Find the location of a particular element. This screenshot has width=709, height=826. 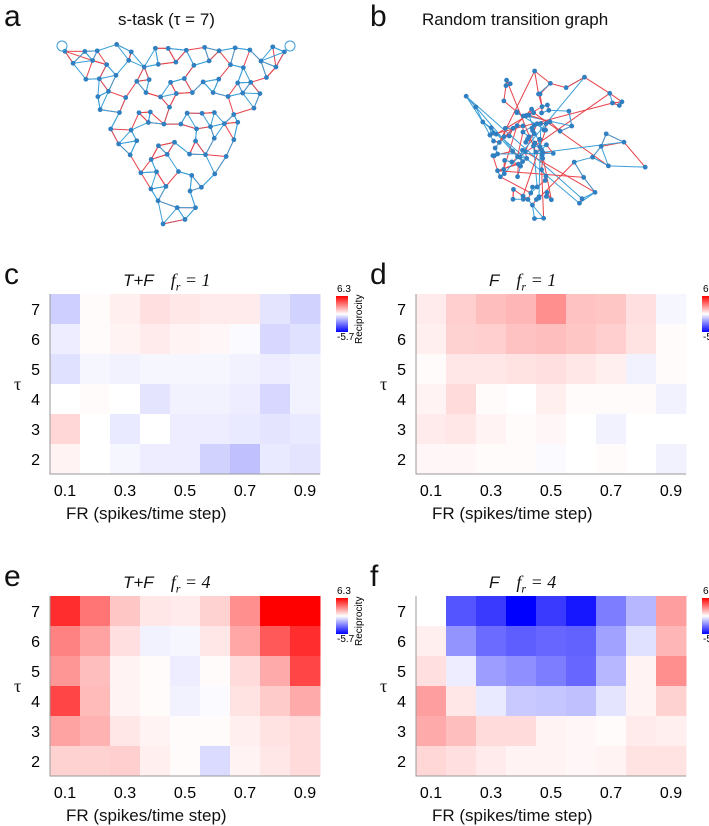

y-tick-label: 2 is located at coordinates (401, 762).